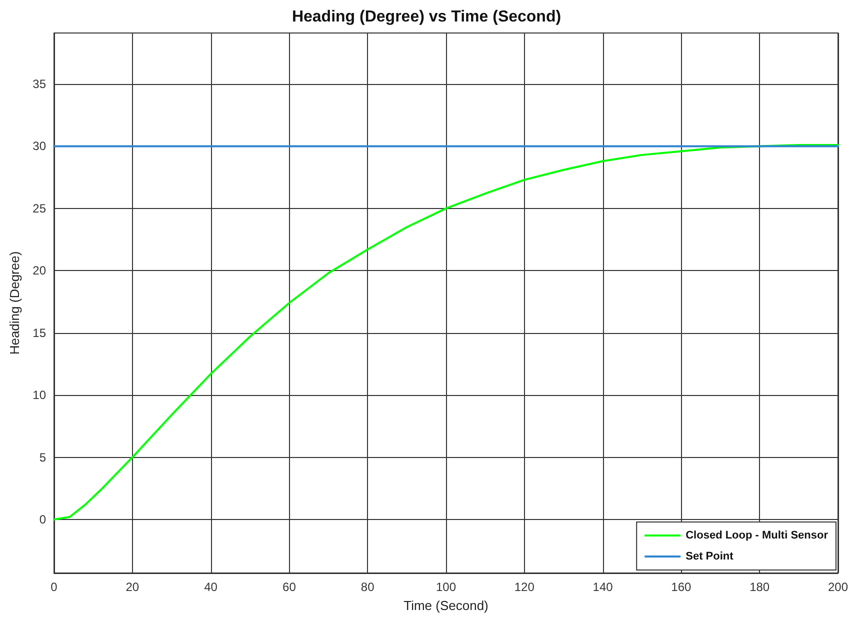  I want to click on x-tick-label: 120, so click(524, 587).